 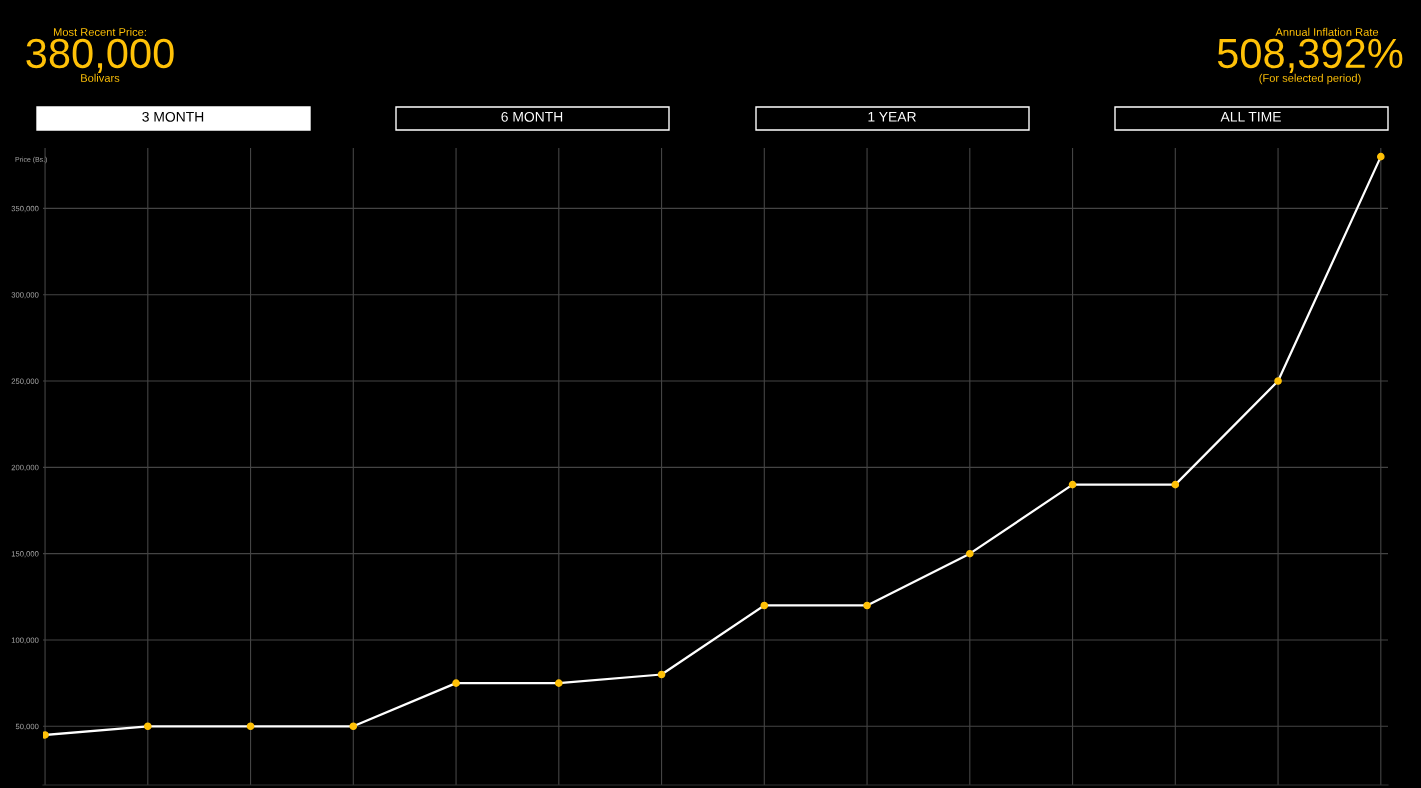 I want to click on text: (For selected period), so click(x=1310, y=79).